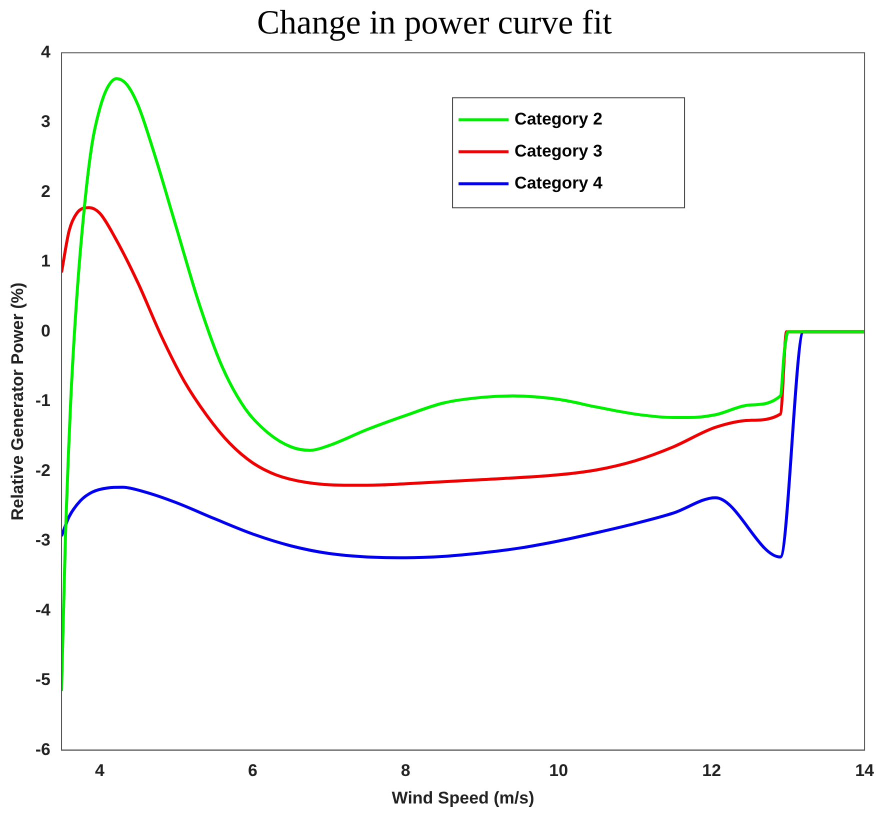  What do you see at coordinates (43, 680) in the screenshot?
I see `y-tick-label: -5` at bounding box center [43, 680].